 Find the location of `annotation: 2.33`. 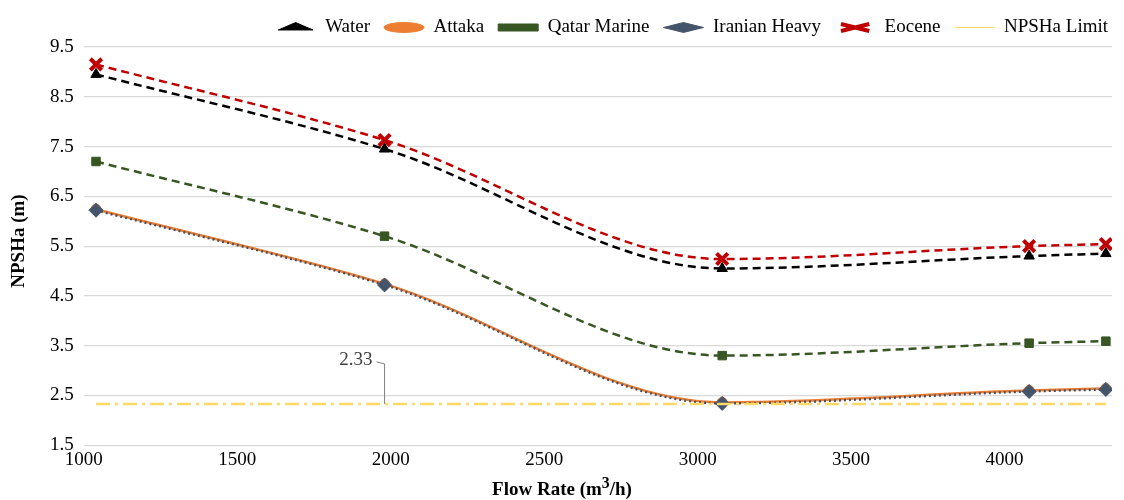

annotation: 2.33 is located at coordinates (356, 358).